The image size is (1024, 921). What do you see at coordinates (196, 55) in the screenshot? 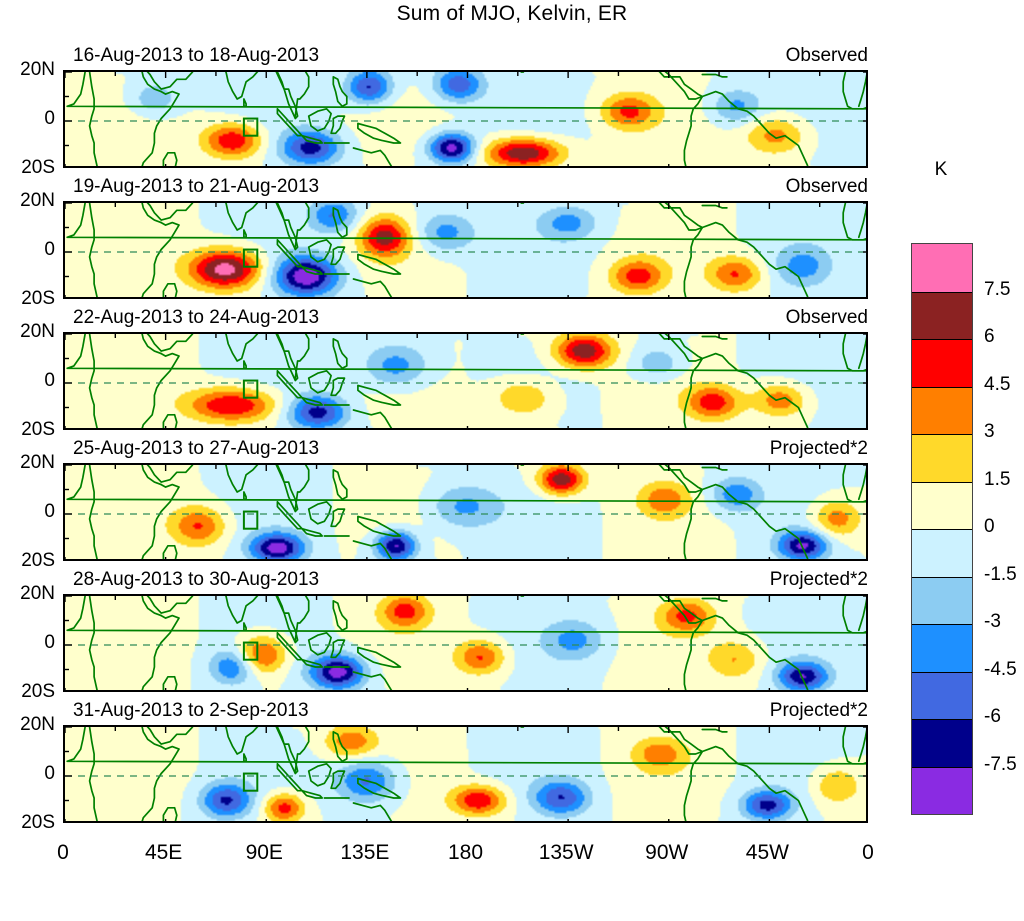
I see `panel-date-range: 16-Aug-2013 to 18-Aug-2013` at bounding box center [196, 55].